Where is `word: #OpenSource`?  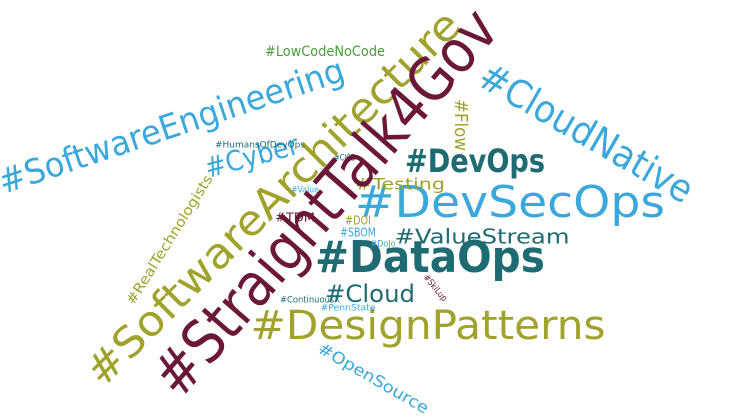 word: #OpenSource is located at coordinates (374, 378).